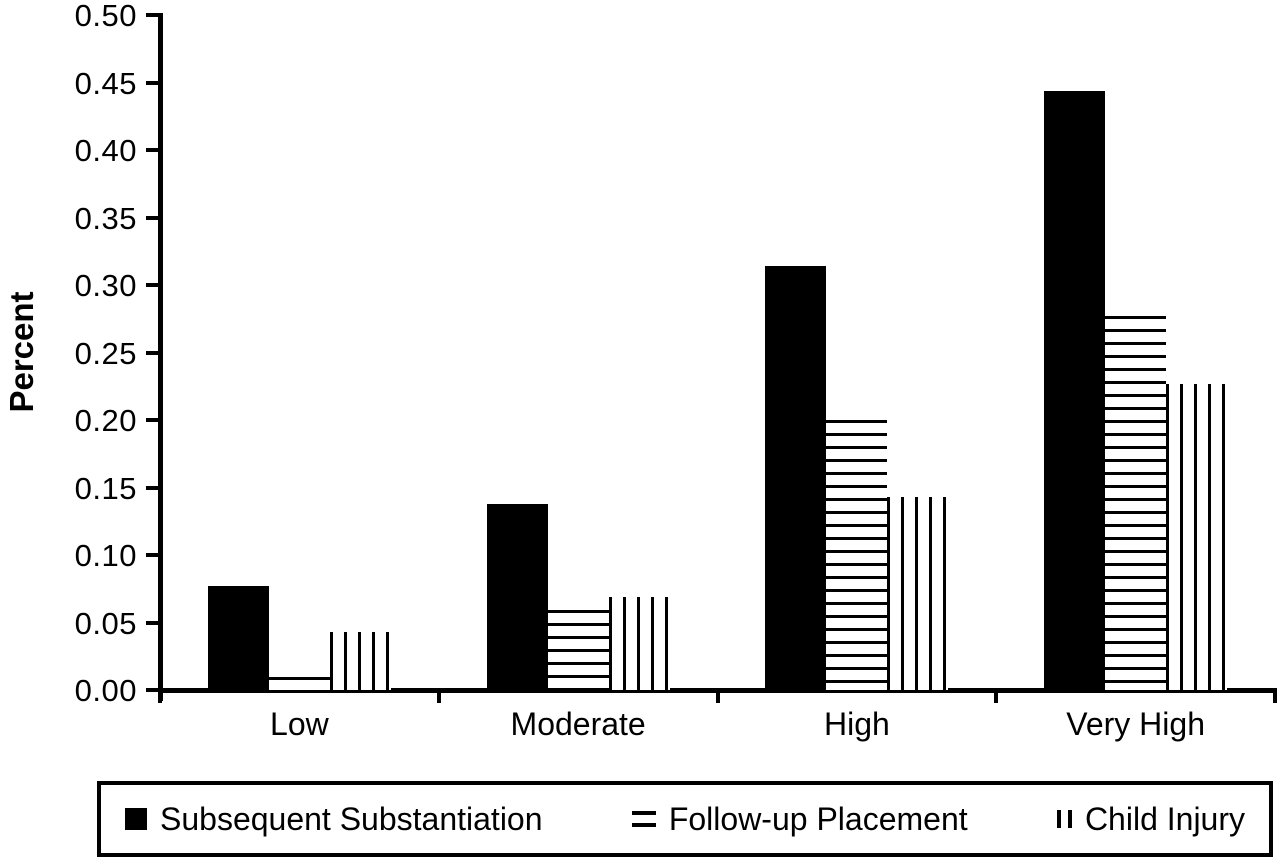  I want to click on y-axis-title: Percent, so click(21, 352).